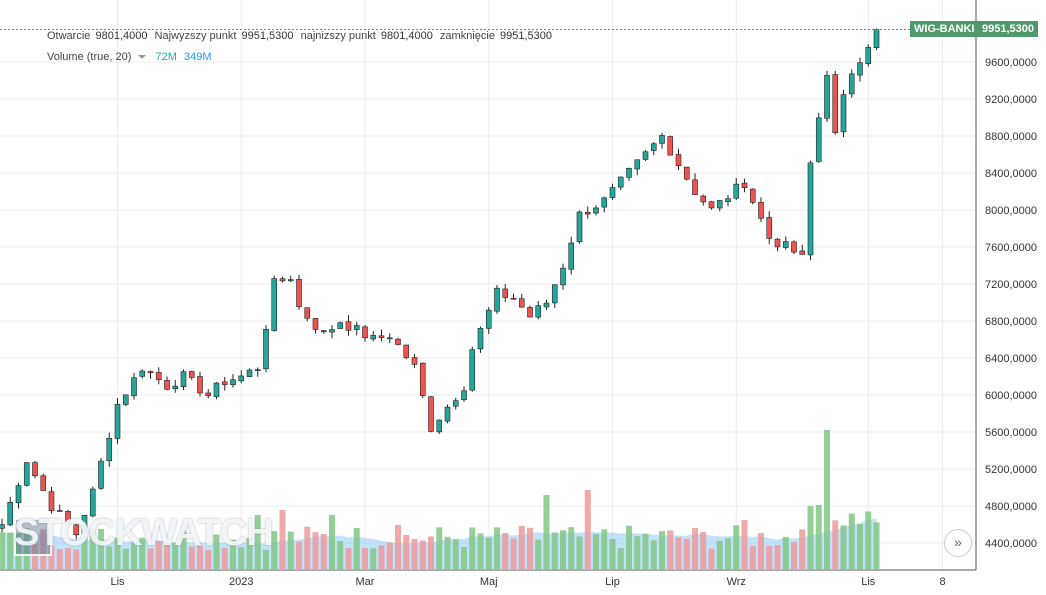  Describe the element at coordinates (958, 543) in the screenshot. I see `scroll-to-realtime-button: »` at that location.